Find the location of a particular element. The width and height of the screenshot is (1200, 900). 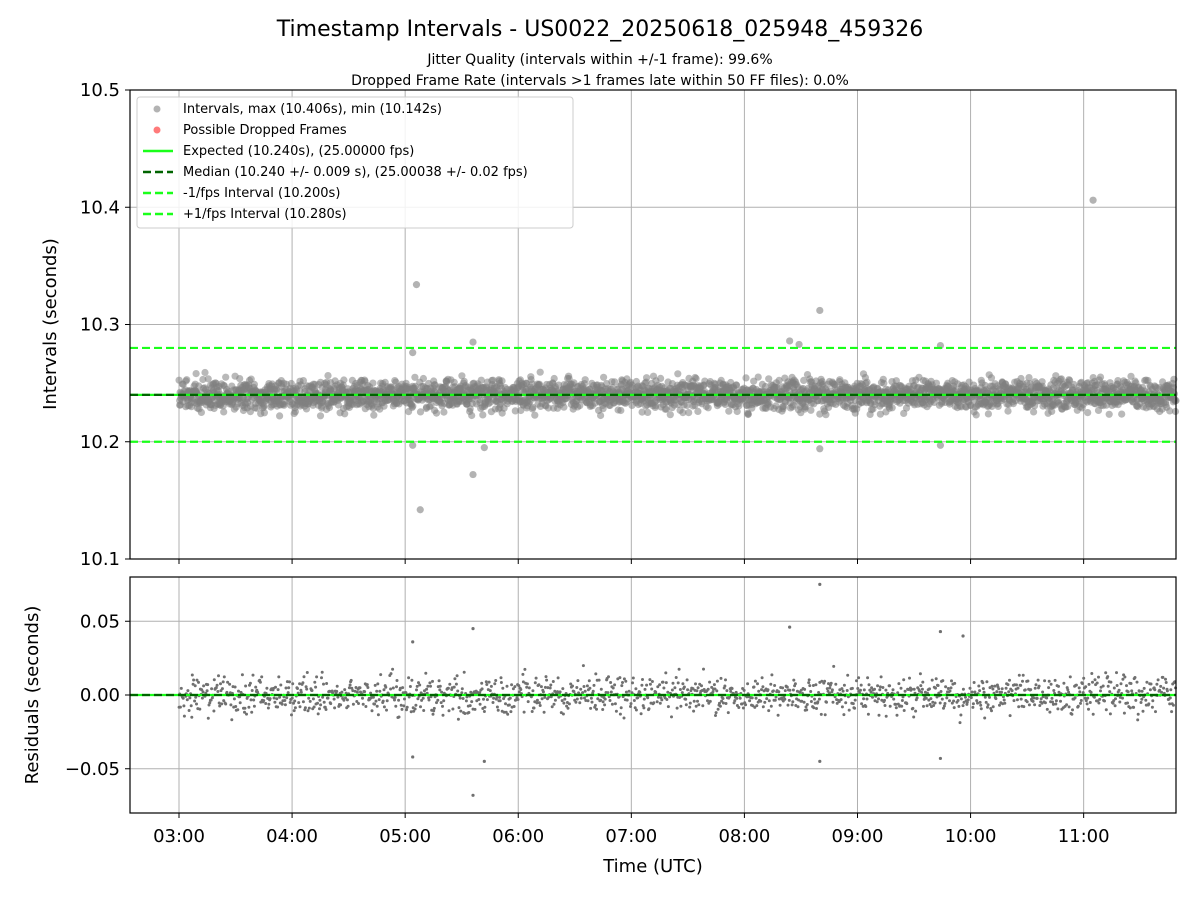

x-tick-label: 10:00 is located at coordinates (971, 836).